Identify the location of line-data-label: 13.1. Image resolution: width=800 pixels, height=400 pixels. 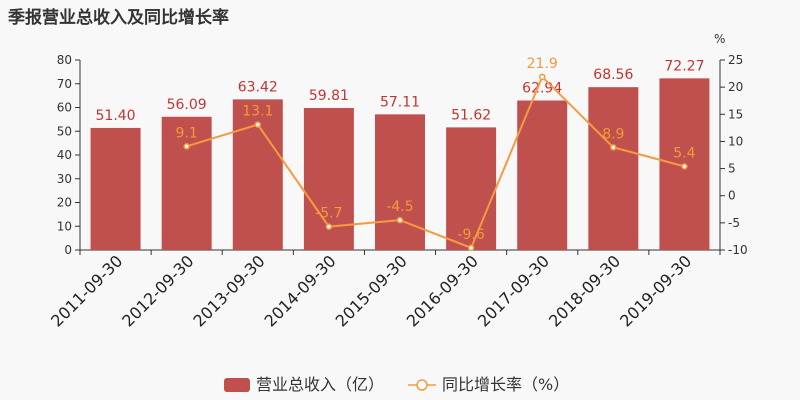
(257, 112).